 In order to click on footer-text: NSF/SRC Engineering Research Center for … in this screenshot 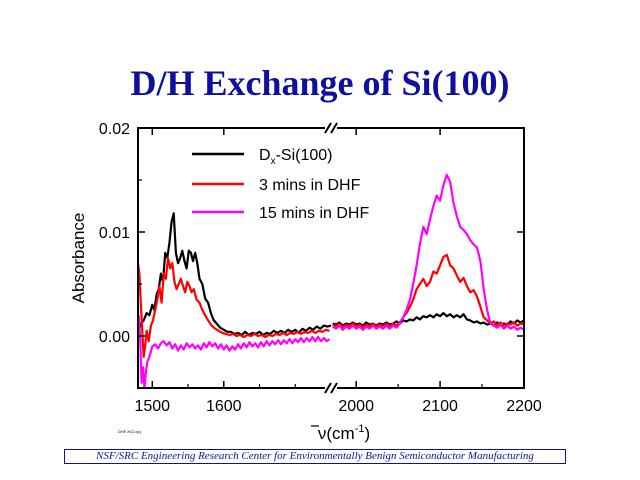, I will do `click(315, 456)`.